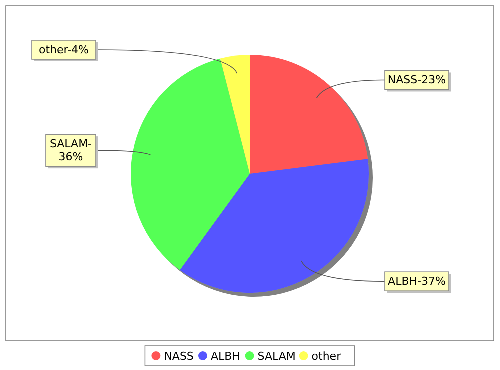 The image size is (500, 370). I want to click on legend-label: SALAM, so click(277, 356).